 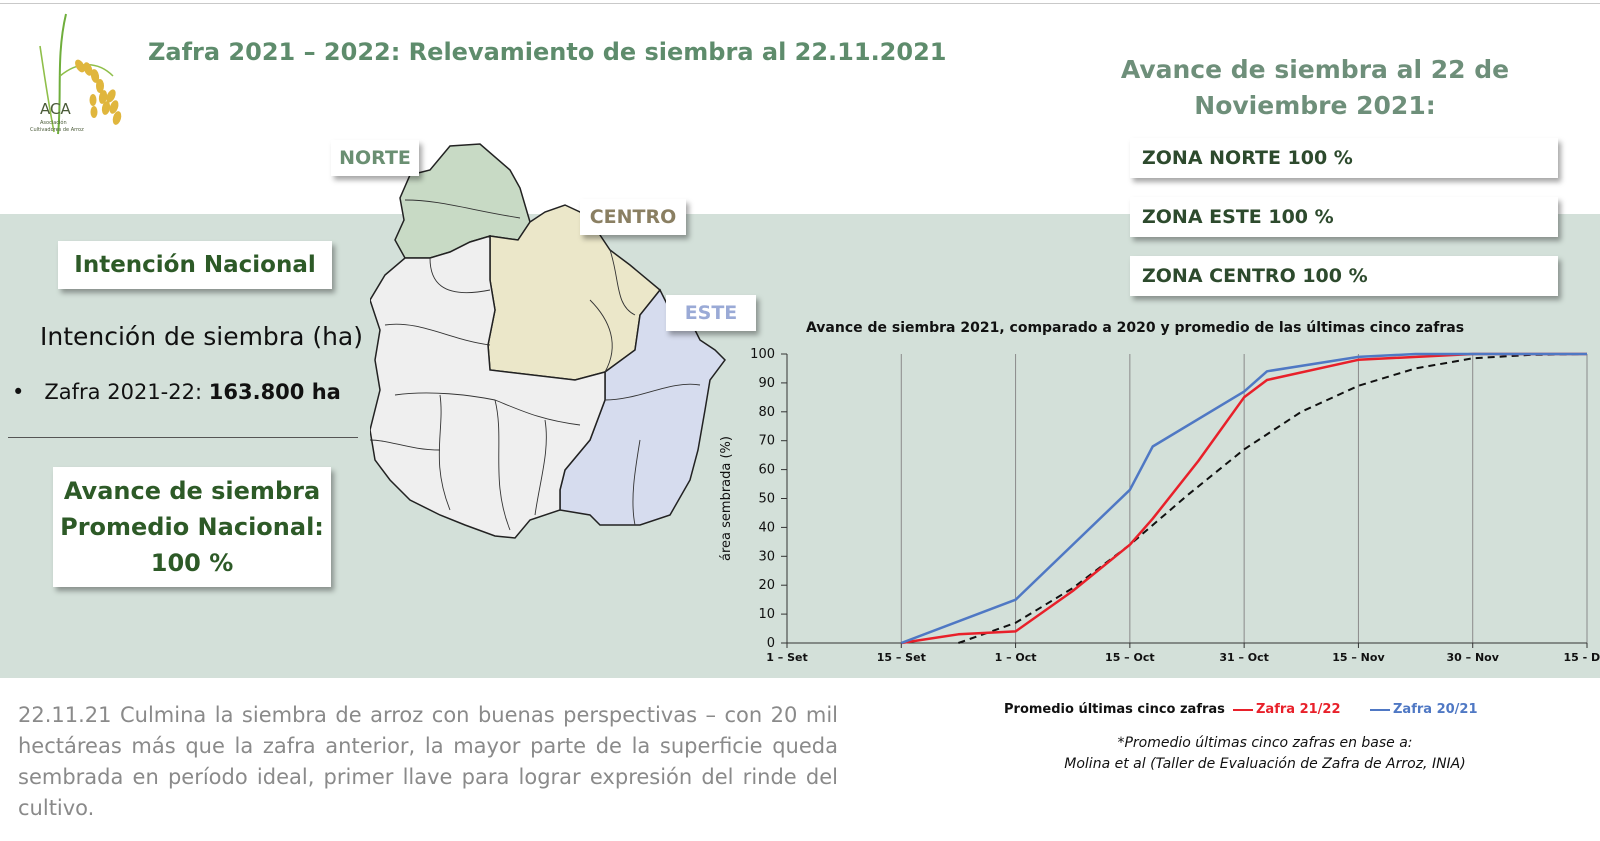 I want to click on map-label-norte: NORTE, so click(x=375, y=158).